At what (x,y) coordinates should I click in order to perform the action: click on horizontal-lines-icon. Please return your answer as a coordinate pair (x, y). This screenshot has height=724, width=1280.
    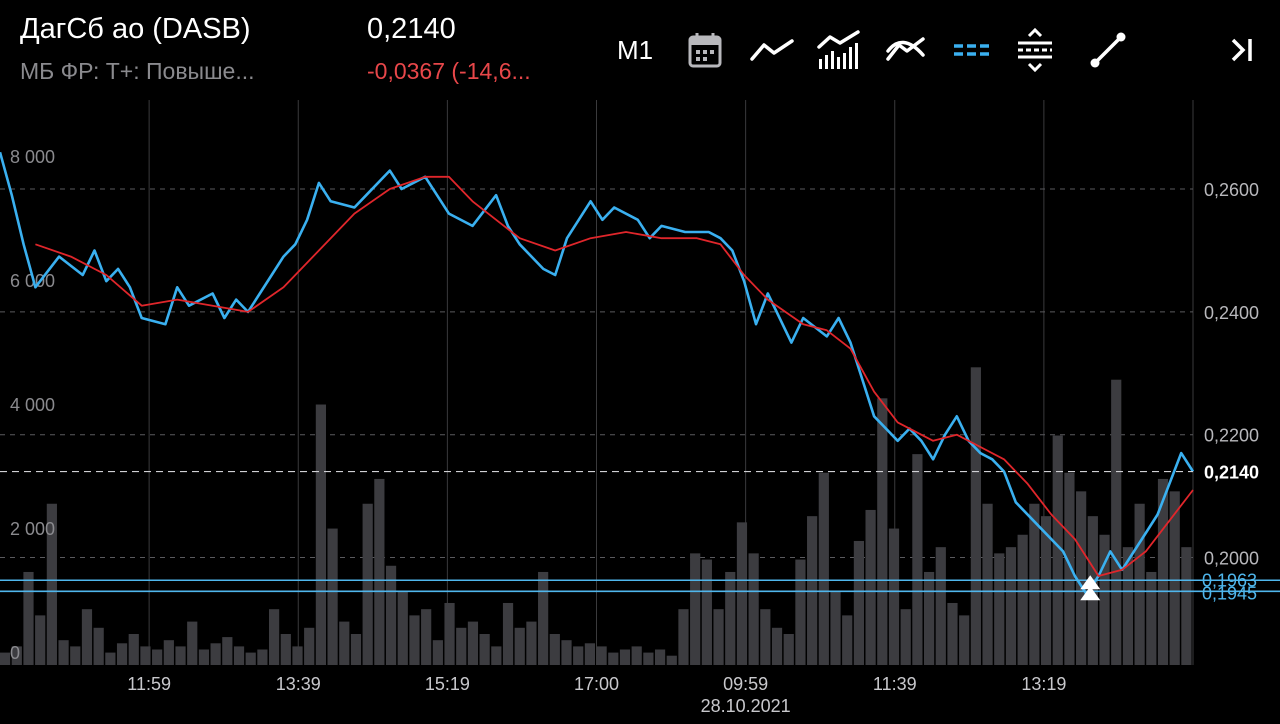
    Looking at the image, I should click on (972, 50).